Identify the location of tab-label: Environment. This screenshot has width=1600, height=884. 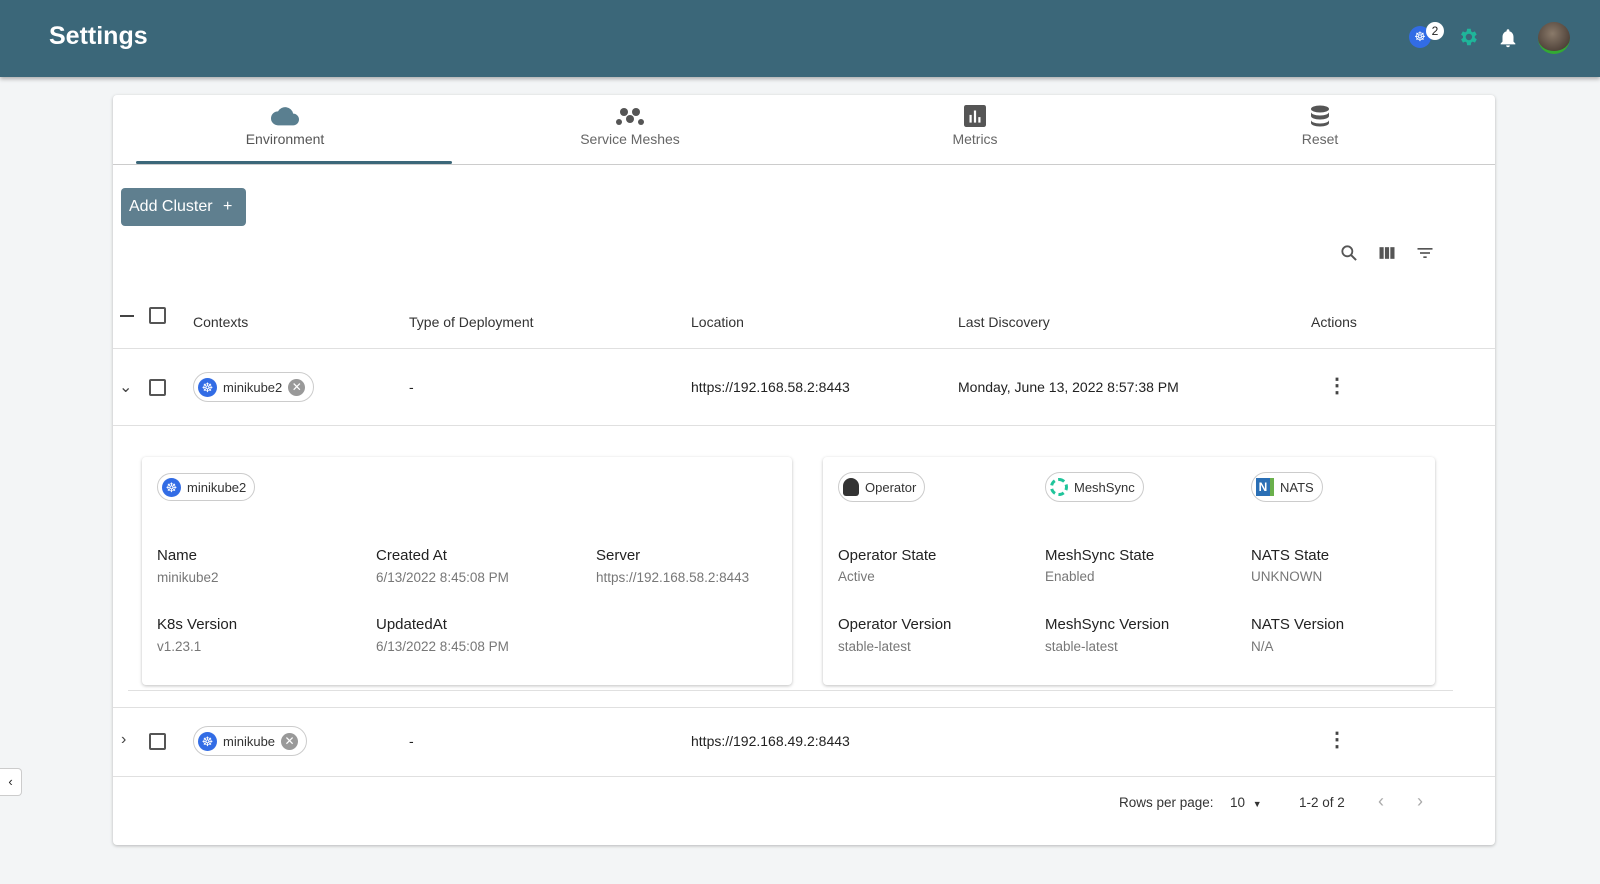
(285, 139).